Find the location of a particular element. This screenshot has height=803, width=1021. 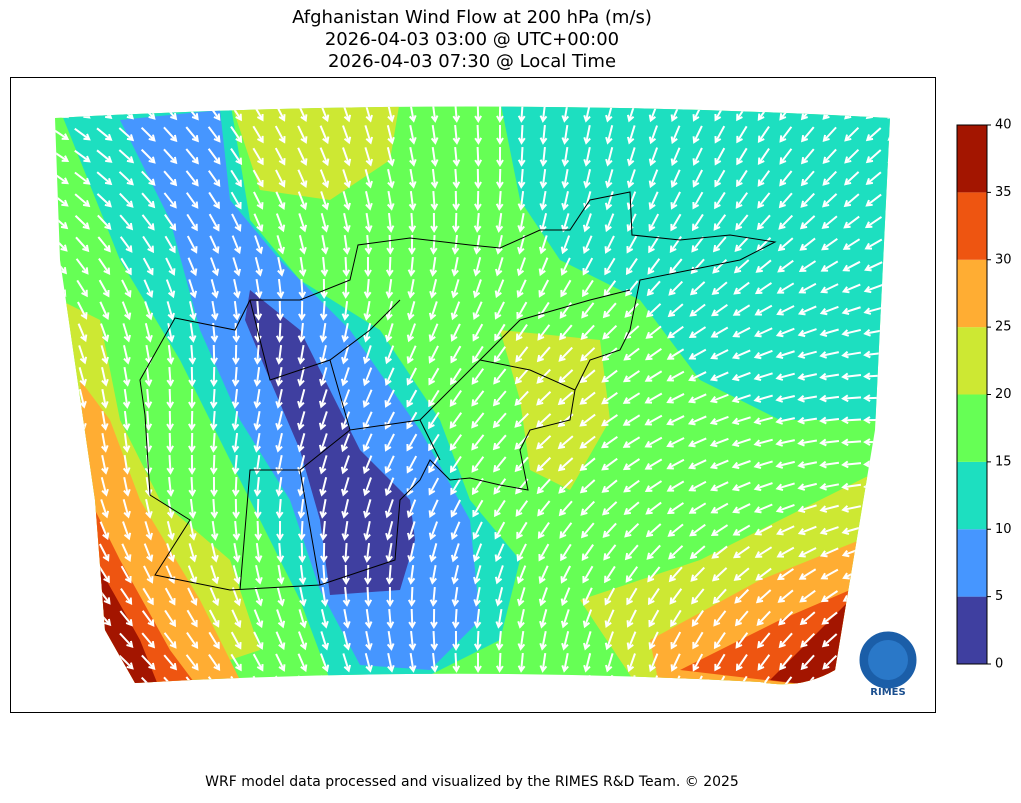

colorbar-segment is located at coordinates (972, 293).